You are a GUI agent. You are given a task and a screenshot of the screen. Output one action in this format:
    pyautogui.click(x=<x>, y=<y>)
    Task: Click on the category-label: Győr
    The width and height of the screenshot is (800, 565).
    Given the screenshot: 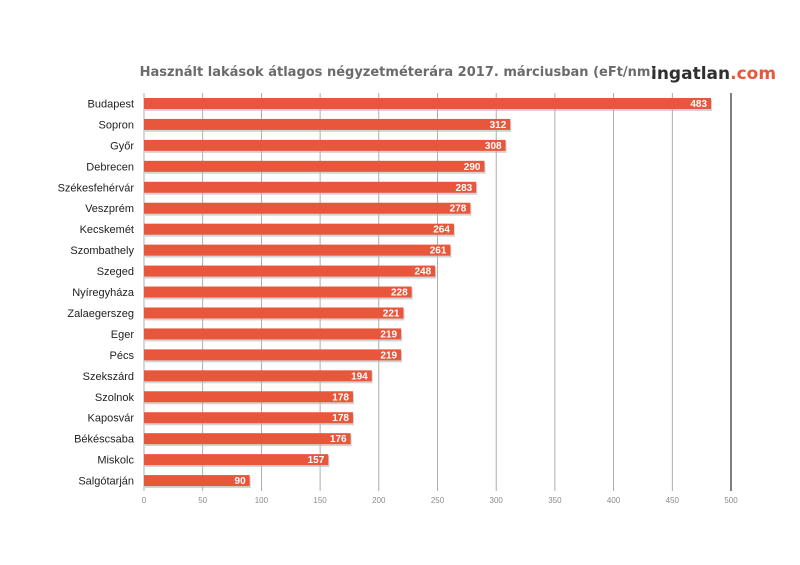 What is the action you would take?
    pyautogui.click(x=122, y=146)
    